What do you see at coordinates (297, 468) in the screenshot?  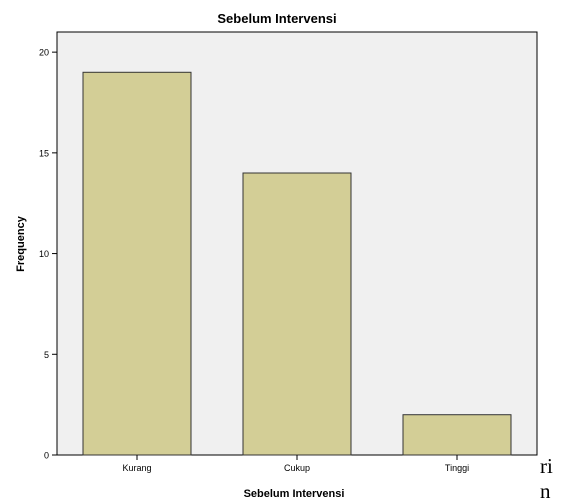 I see `x-tick-label-cukup: Cukup` at bounding box center [297, 468].